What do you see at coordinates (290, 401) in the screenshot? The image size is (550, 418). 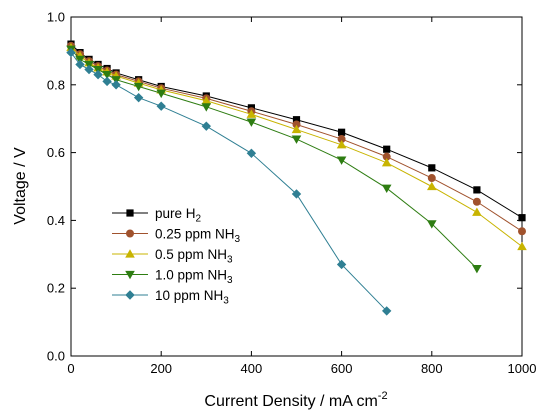 I see `x-axis-title-main: Current Density / mA cm` at bounding box center [290, 401].